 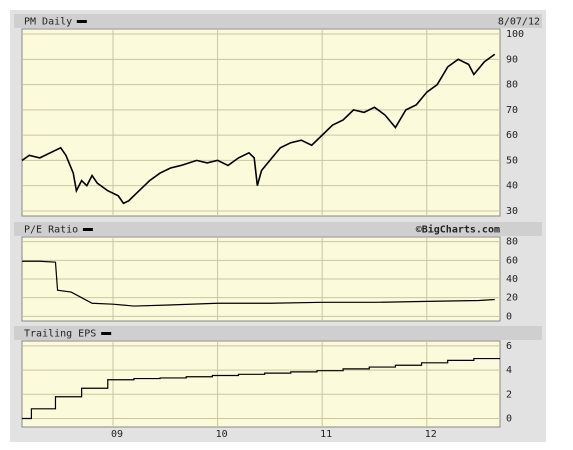 I want to click on x-tick-label: 10, so click(x=222, y=434).